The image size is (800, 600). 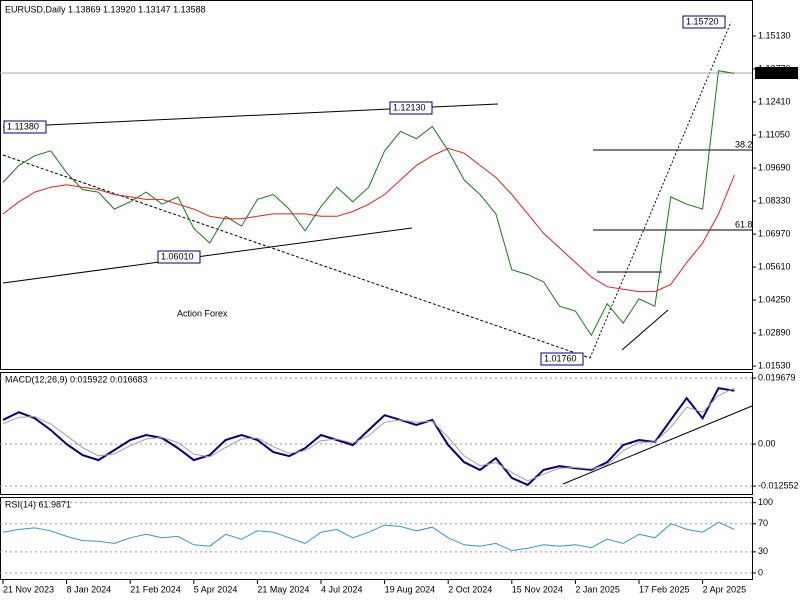 What do you see at coordinates (410, 589) in the screenshot?
I see `x-tick-label: 19 Aug 2024` at bounding box center [410, 589].